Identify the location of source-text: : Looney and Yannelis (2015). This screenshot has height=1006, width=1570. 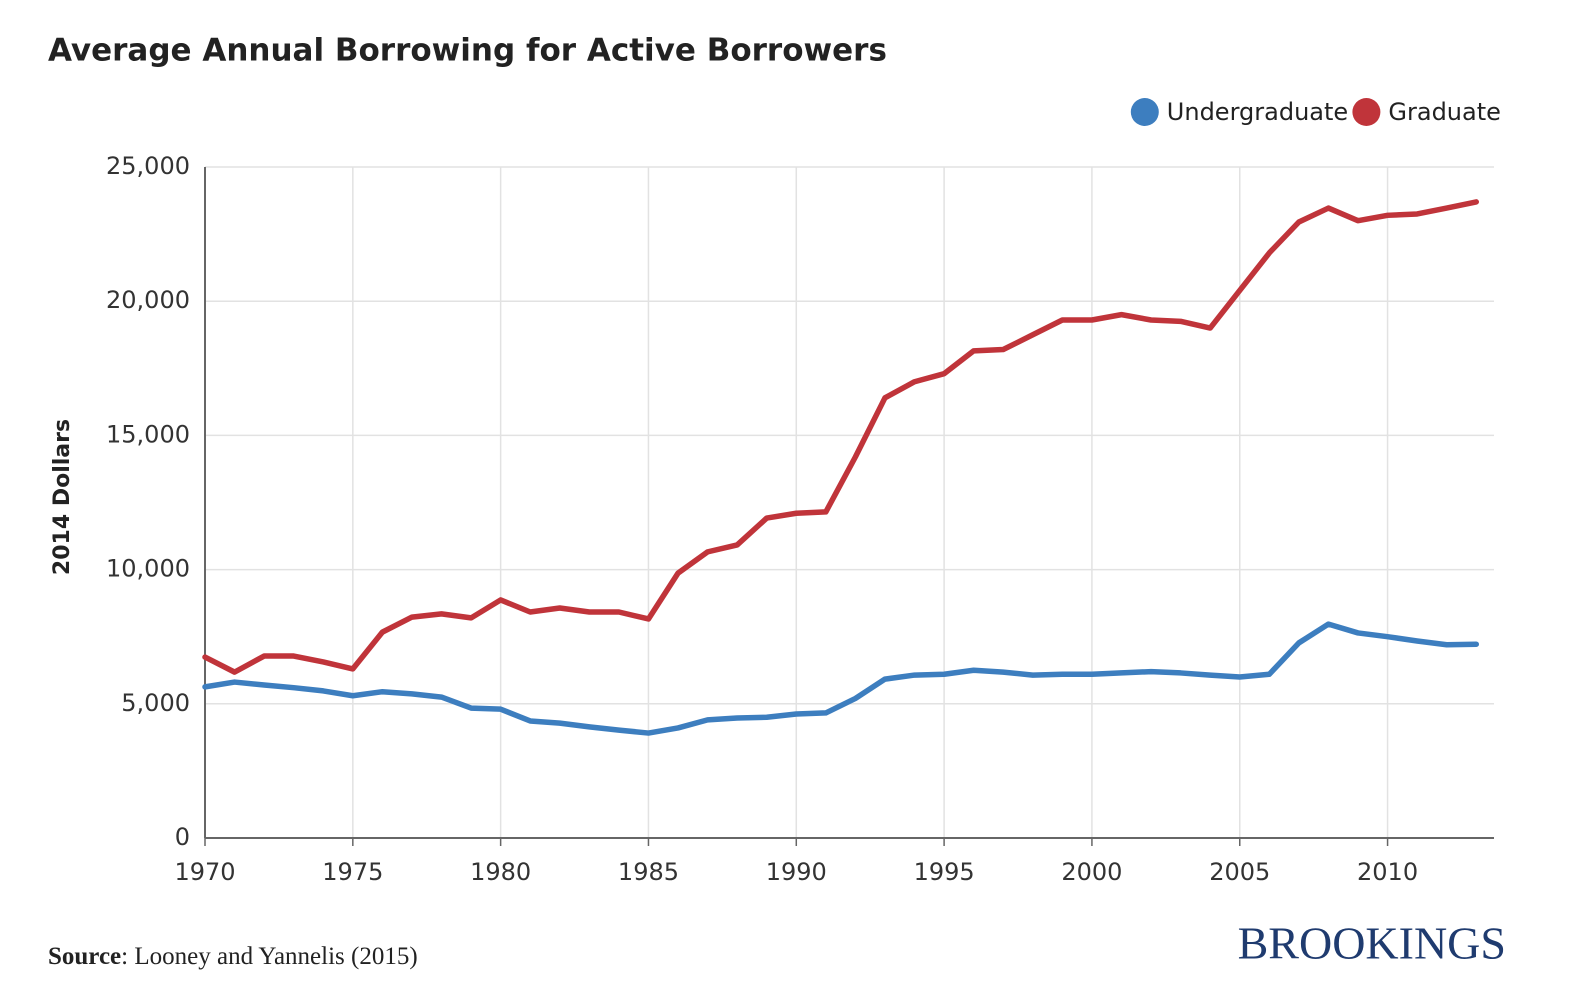
(269, 956).